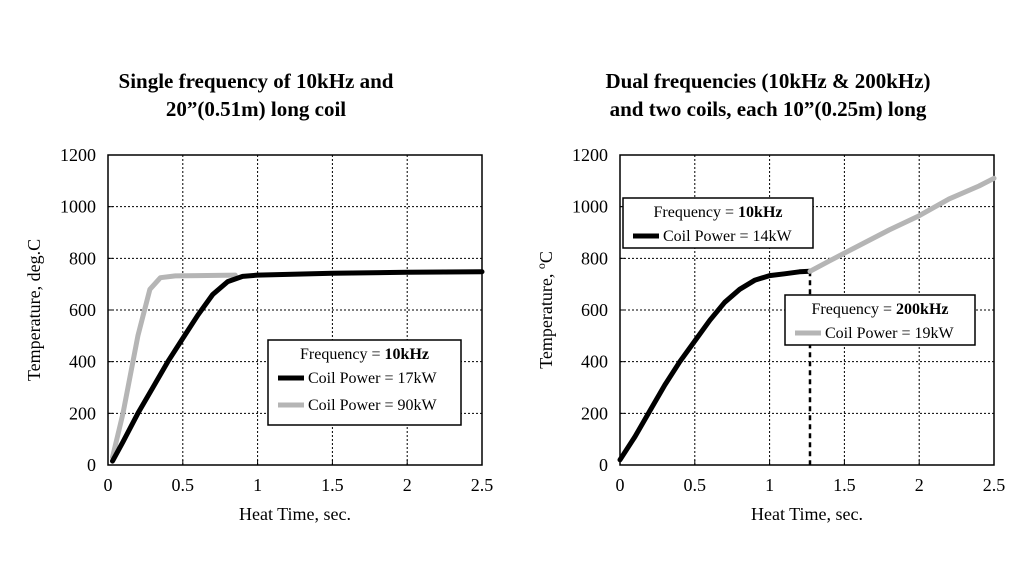 Image resolution: width=1024 pixels, height=582 pixels. What do you see at coordinates (889, 333) in the screenshot?
I see `legend-entry-label: Coil Power = 19kW` at bounding box center [889, 333].